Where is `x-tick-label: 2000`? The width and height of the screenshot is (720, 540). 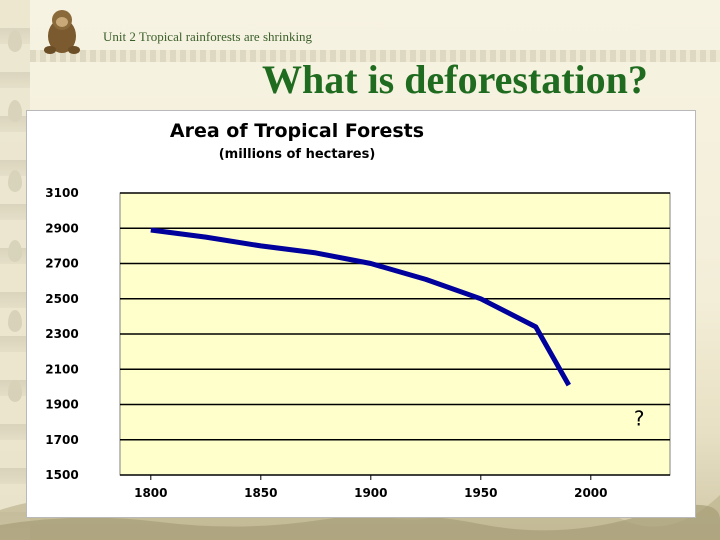 x-tick-label: 2000 is located at coordinates (590, 493).